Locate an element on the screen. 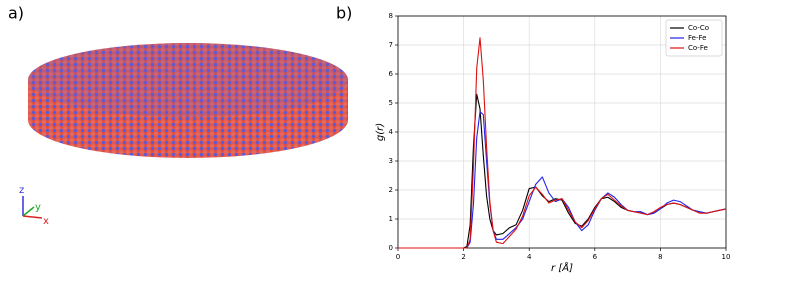  axis-triad: z y x is located at coordinates (34, 206).